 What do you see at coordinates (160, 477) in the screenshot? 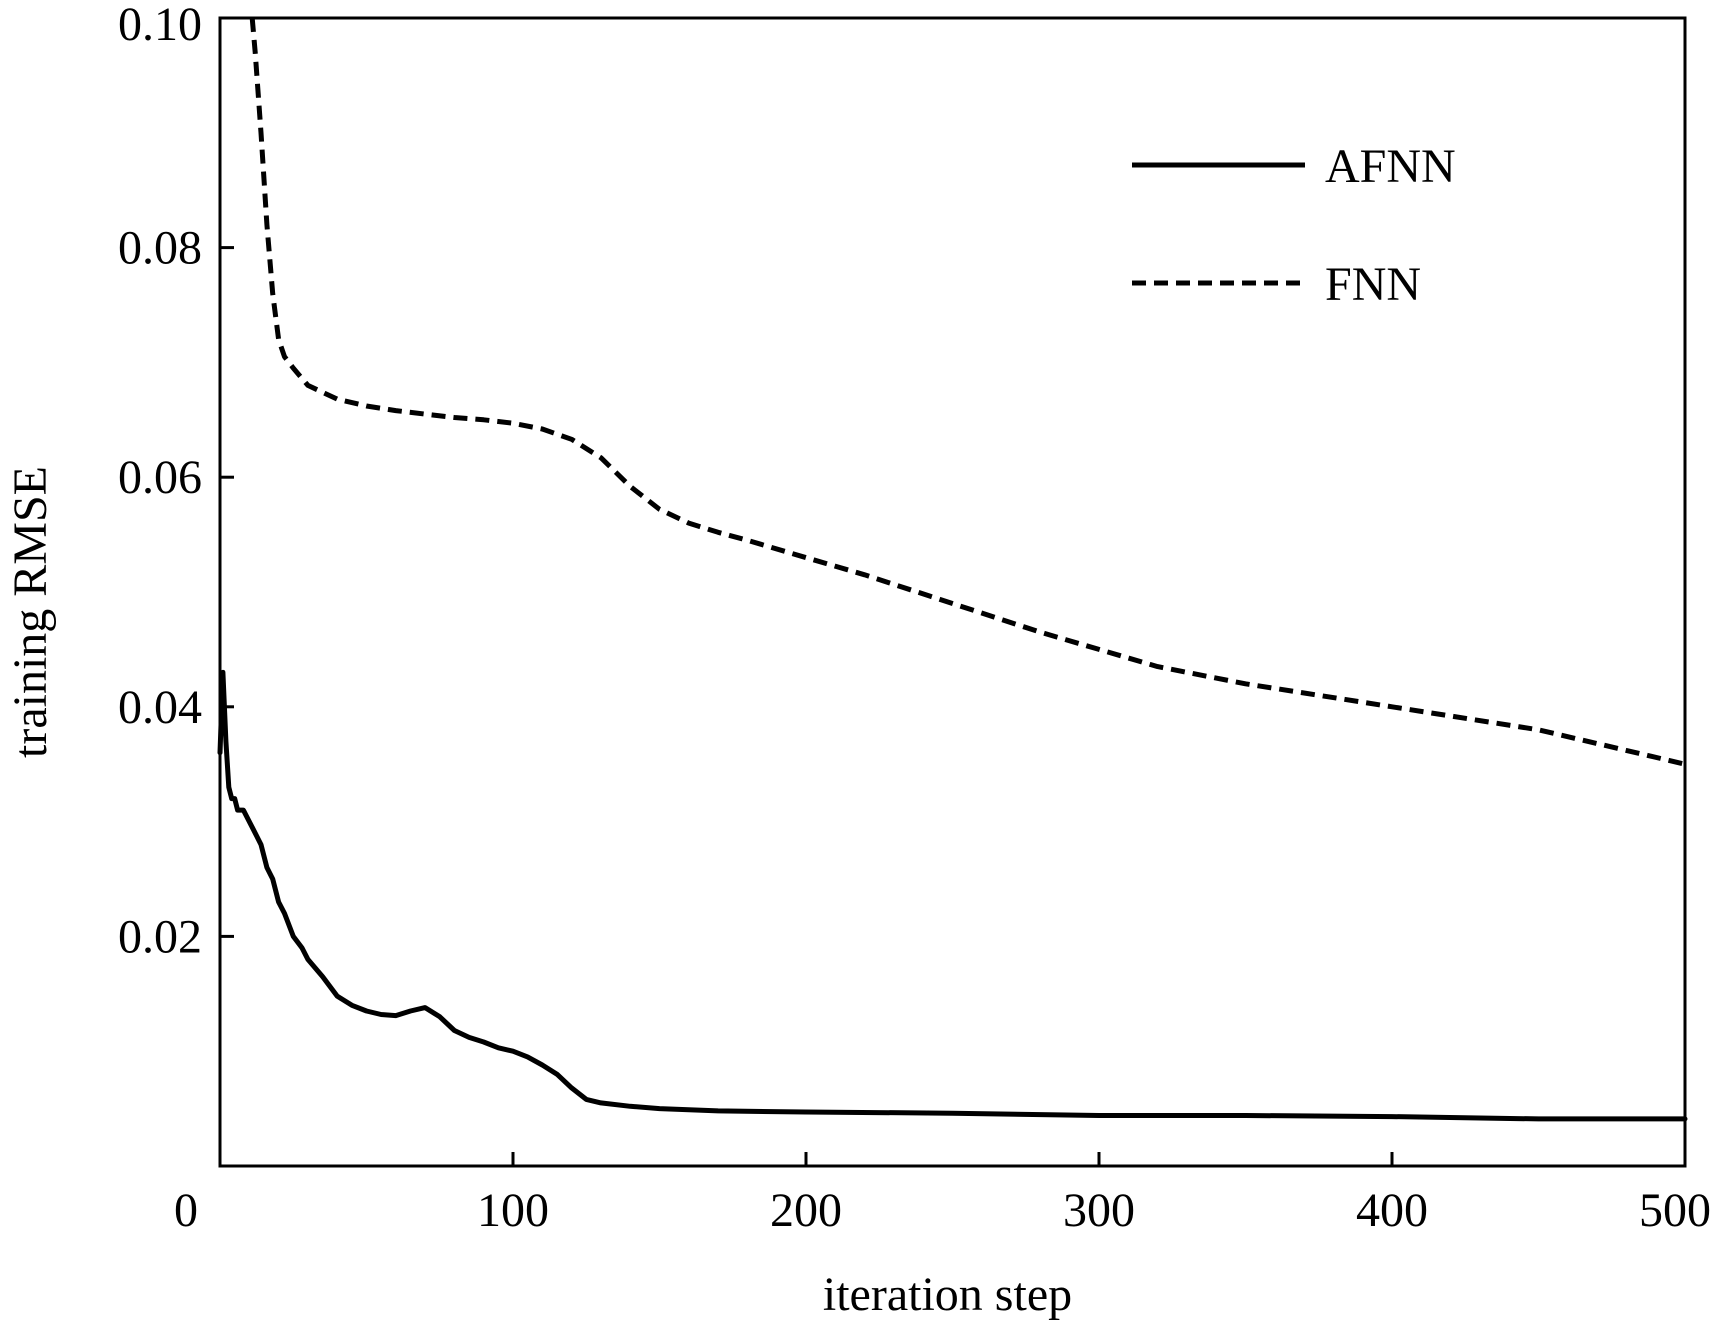
I see `y-tick-label: 0.06` at bounding box center [160, 477].